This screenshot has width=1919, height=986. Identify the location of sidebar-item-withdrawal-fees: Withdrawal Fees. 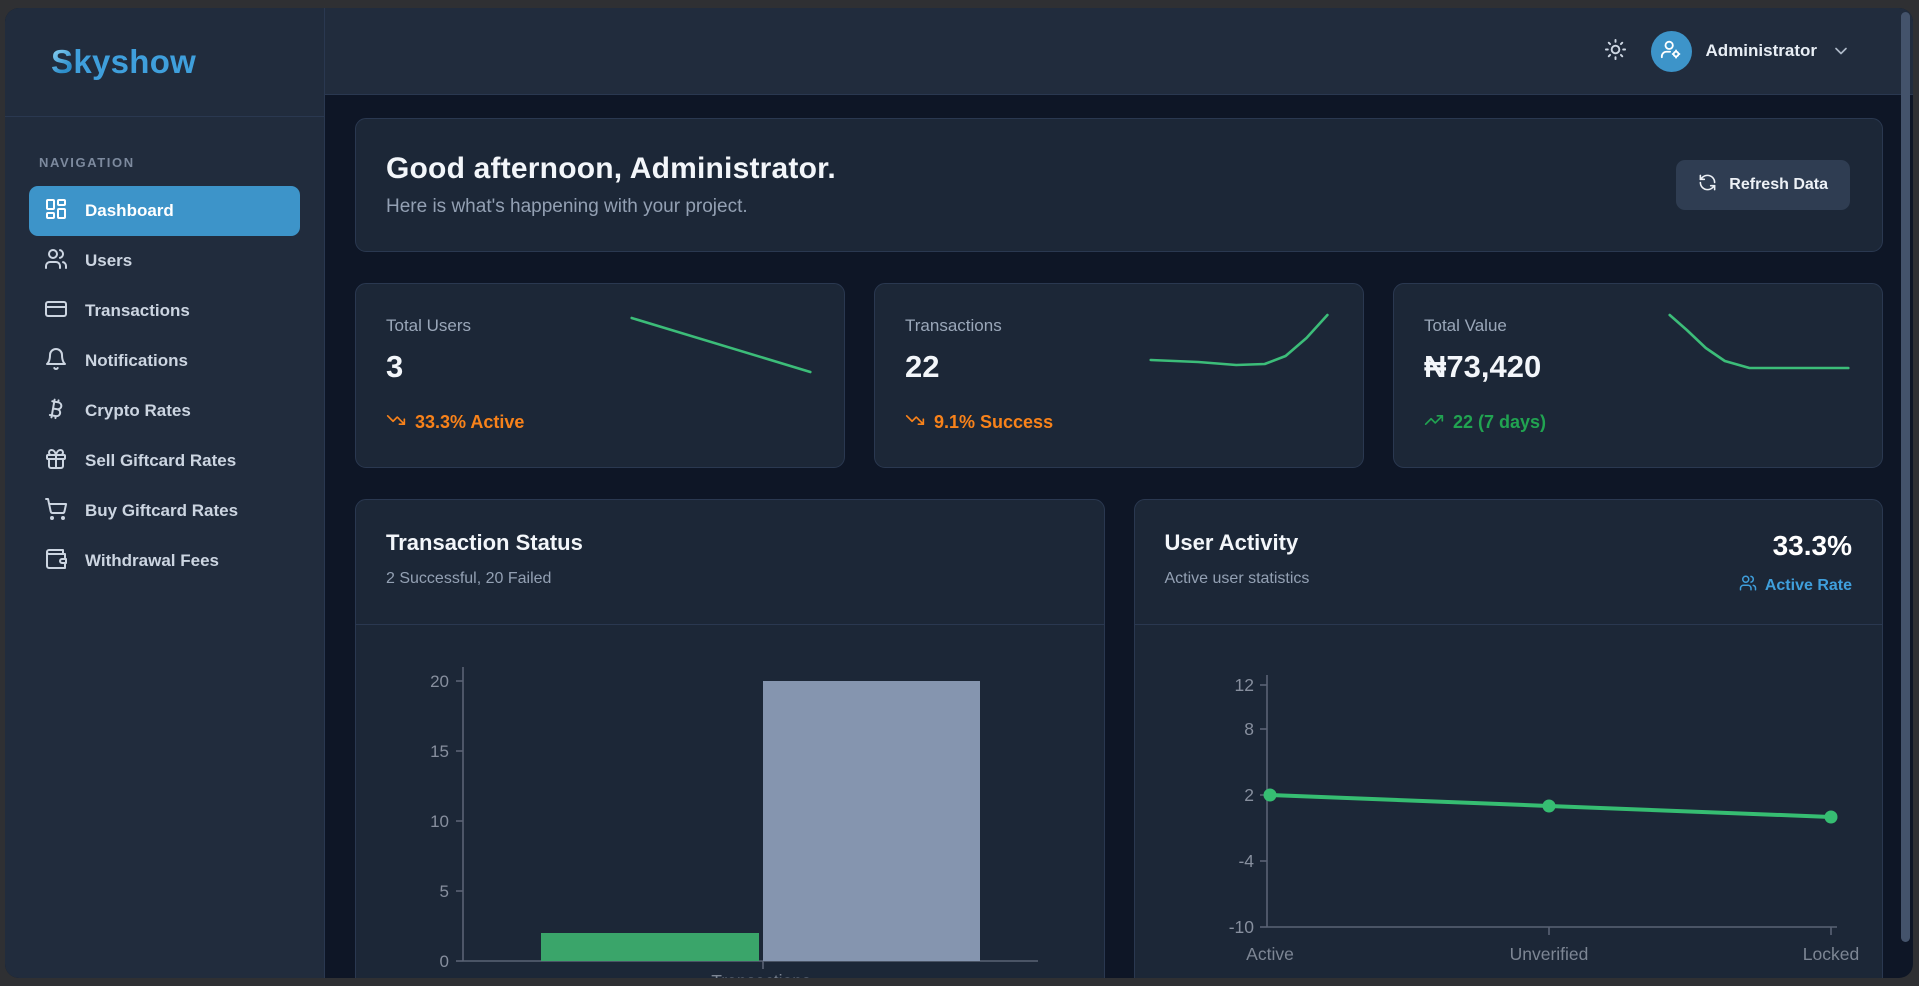
(164, 561).